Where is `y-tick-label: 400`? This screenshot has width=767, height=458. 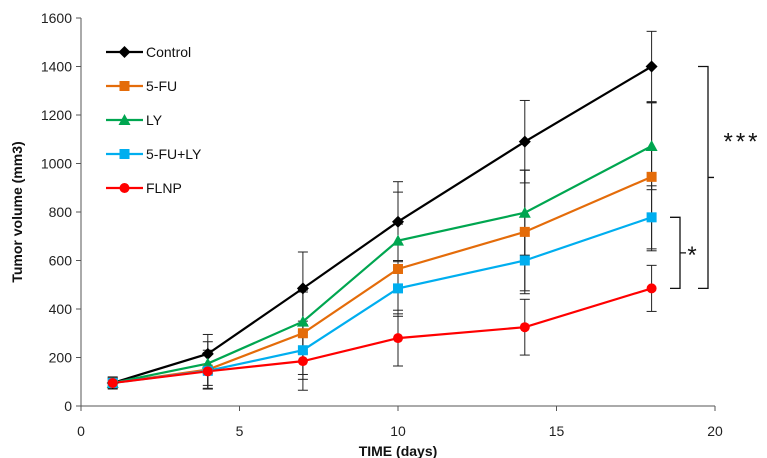
y-tick-label: 400 is located at coordinates (61, 309).